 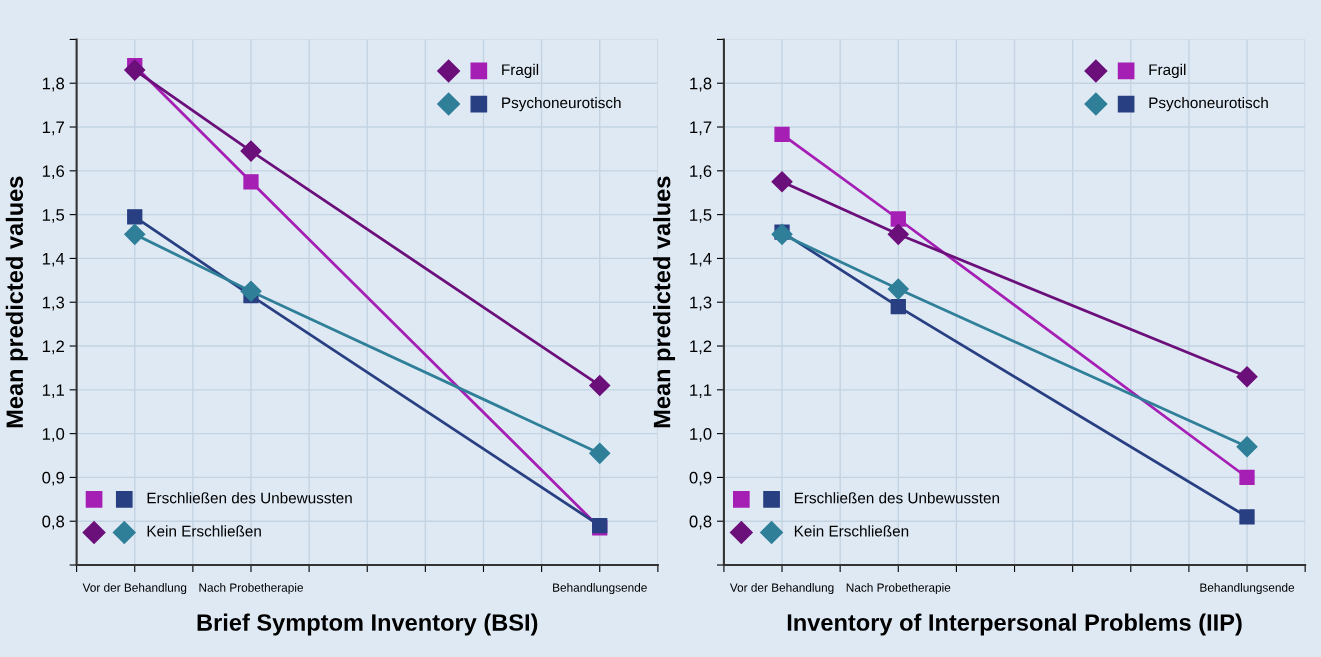 I want to click on x-axis-title: Inventory of Interpersonal Problems (IIP), so click(x=1014, y=624).